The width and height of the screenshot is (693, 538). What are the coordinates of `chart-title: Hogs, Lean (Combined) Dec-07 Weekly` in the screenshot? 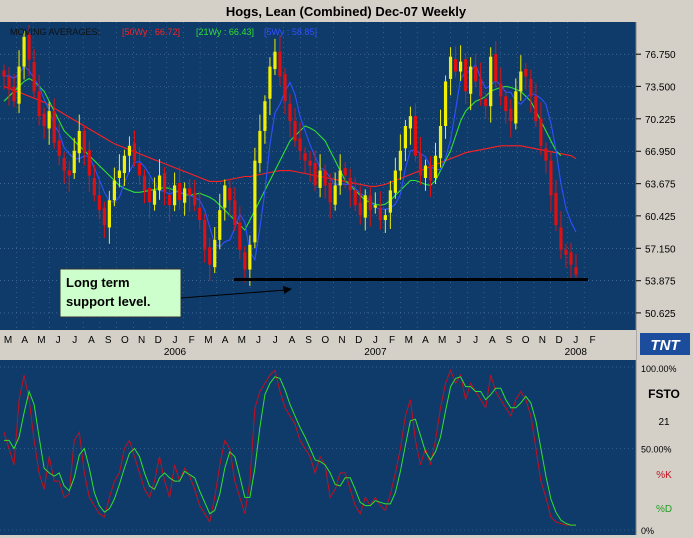 It's located at (346, 11).